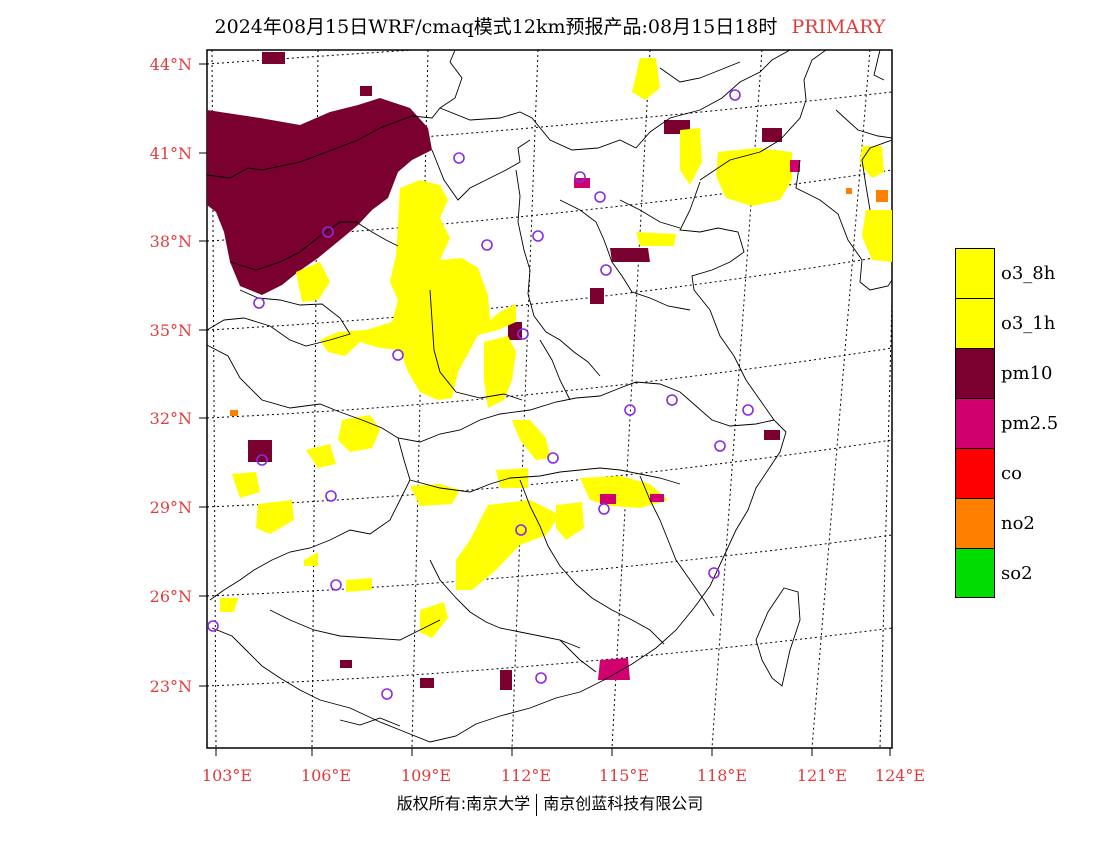  I want to click on footer-right: 南京创蓝科技有限公司, so click(623, 803).